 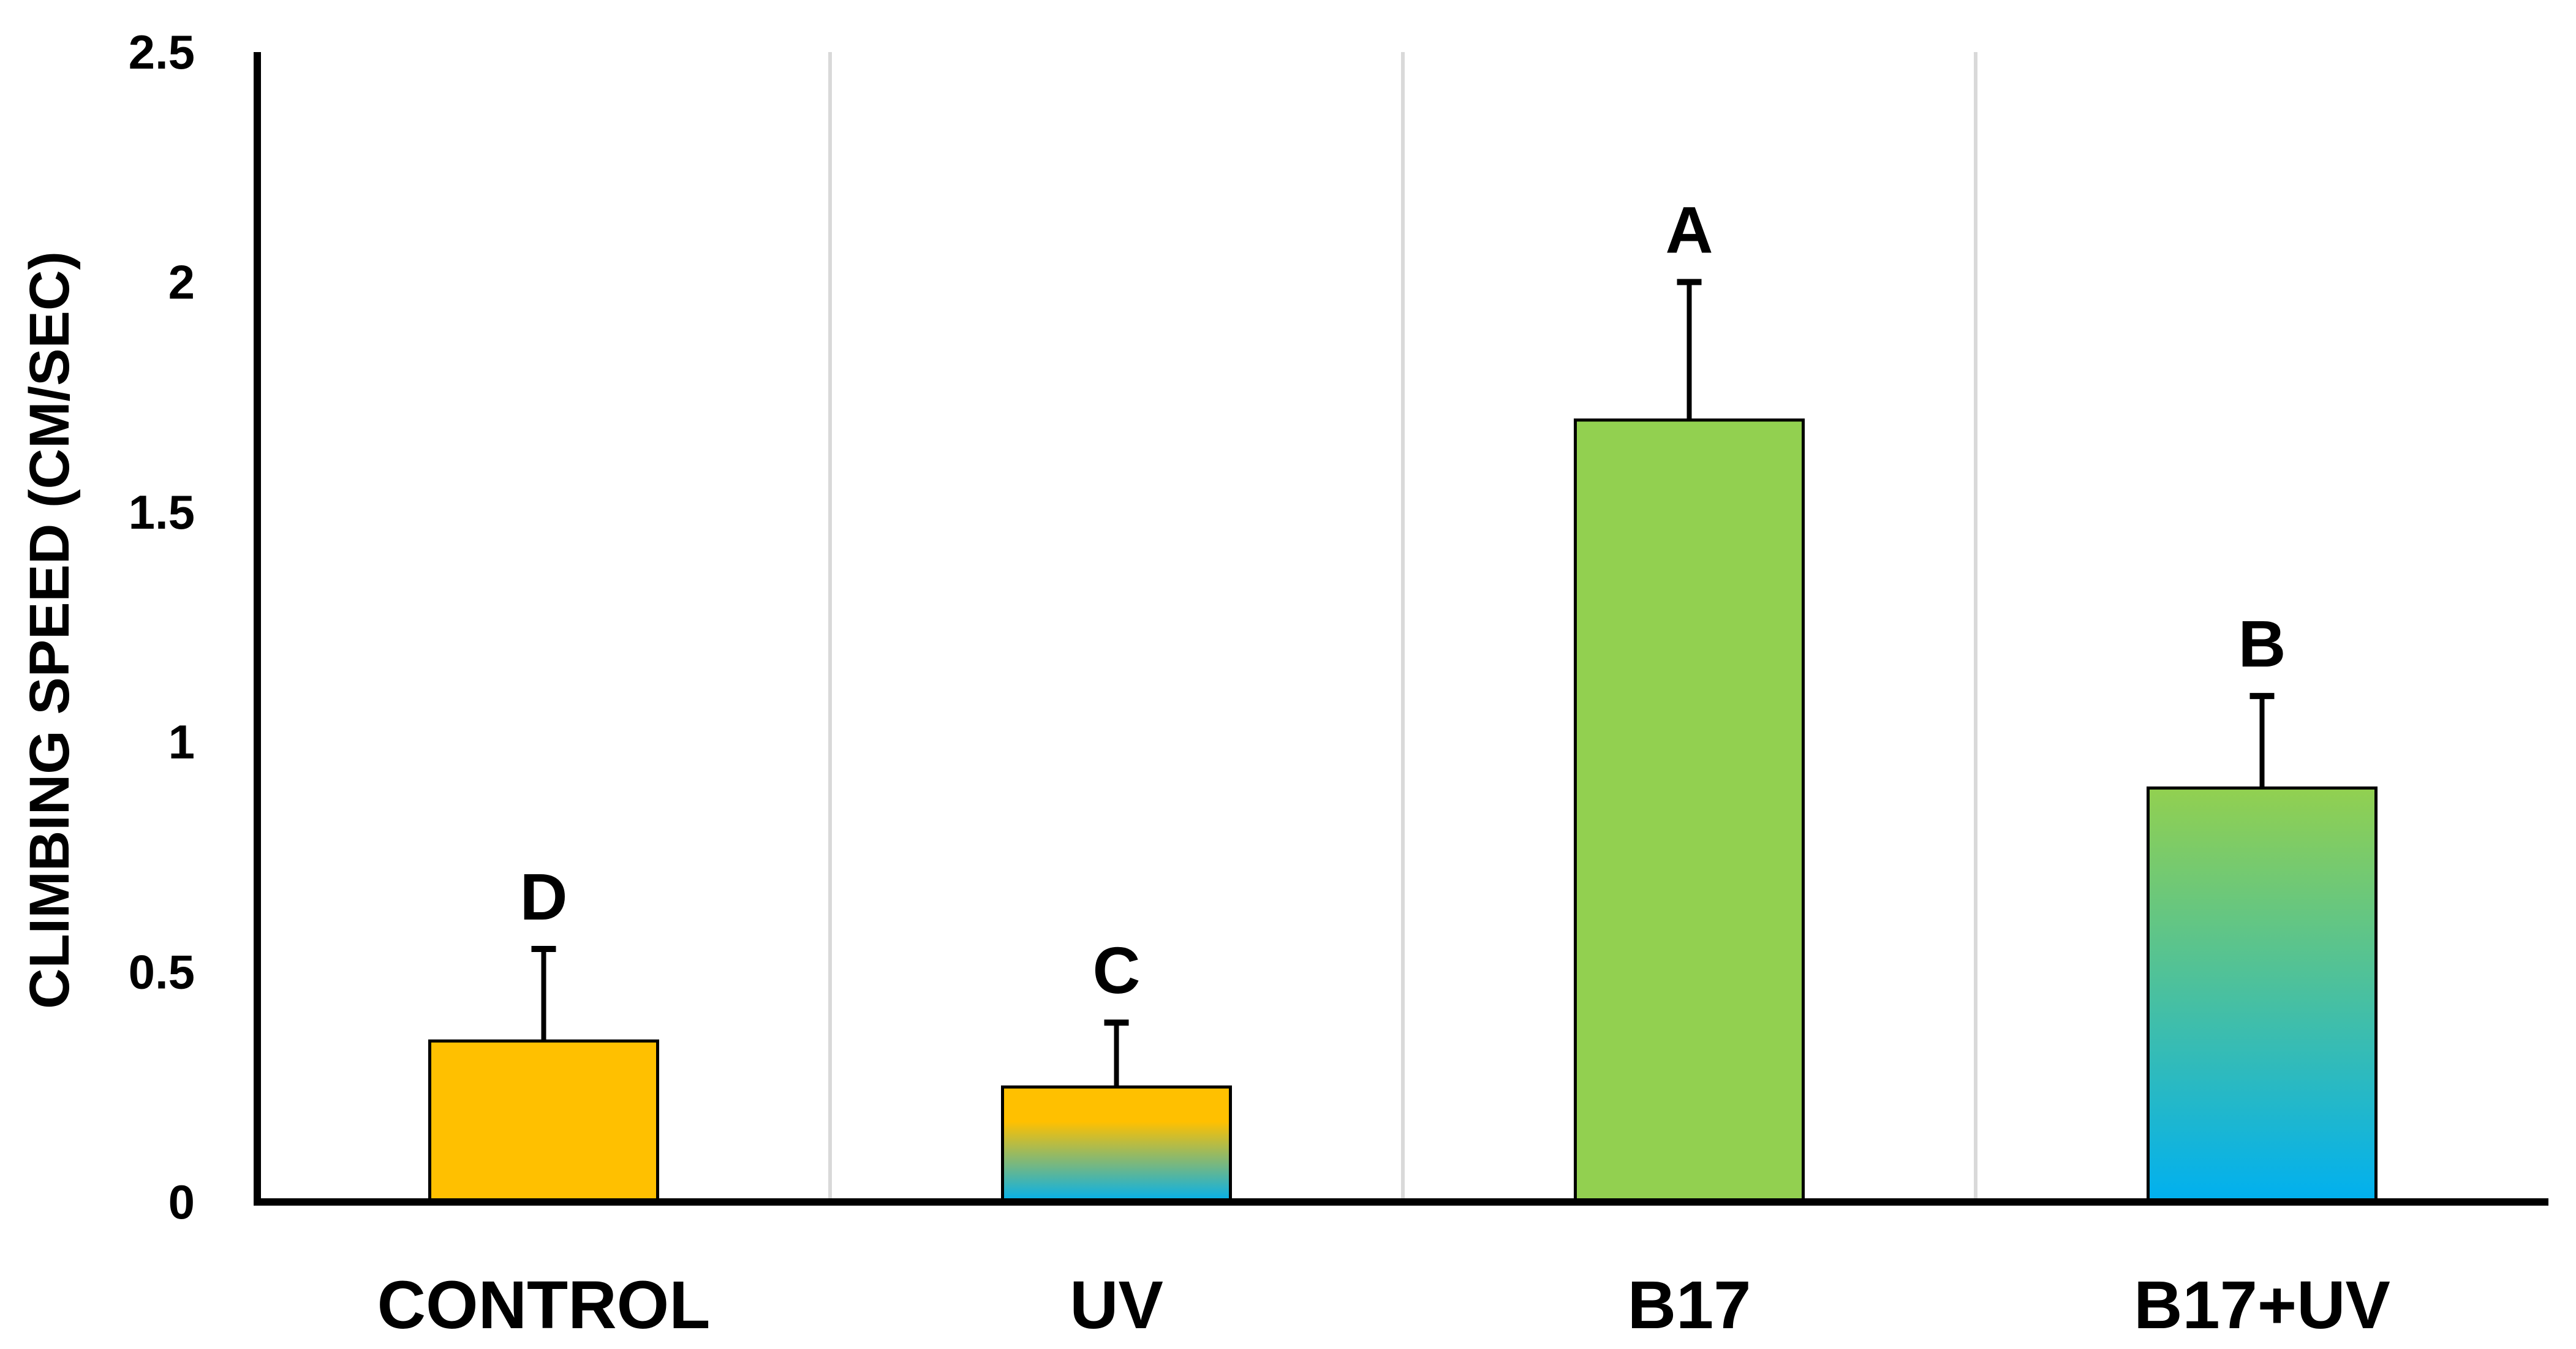 What do you see at coordinates (1116, 1305) in the screenshot?
I see `x-tick-label-uv: UV` at bounding box center [1116, 1305].